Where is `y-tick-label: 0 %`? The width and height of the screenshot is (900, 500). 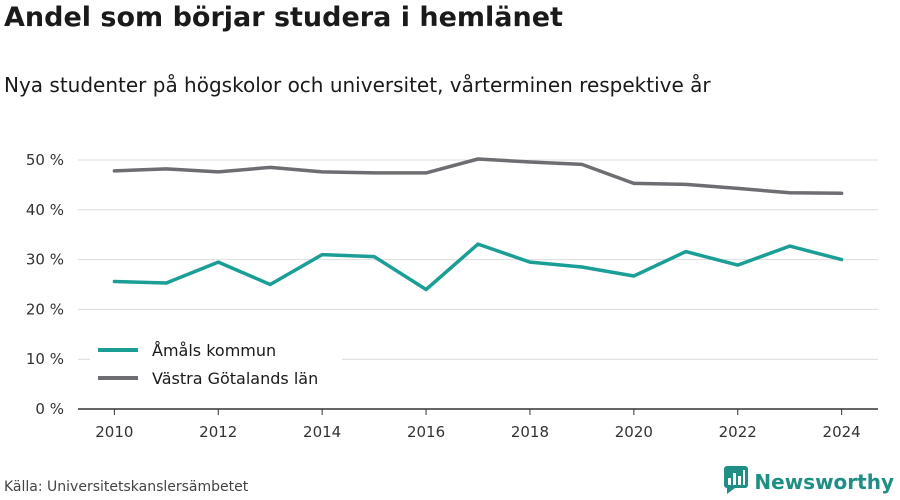 y-tick-label: 0 % is located at coordinates (49, 409).